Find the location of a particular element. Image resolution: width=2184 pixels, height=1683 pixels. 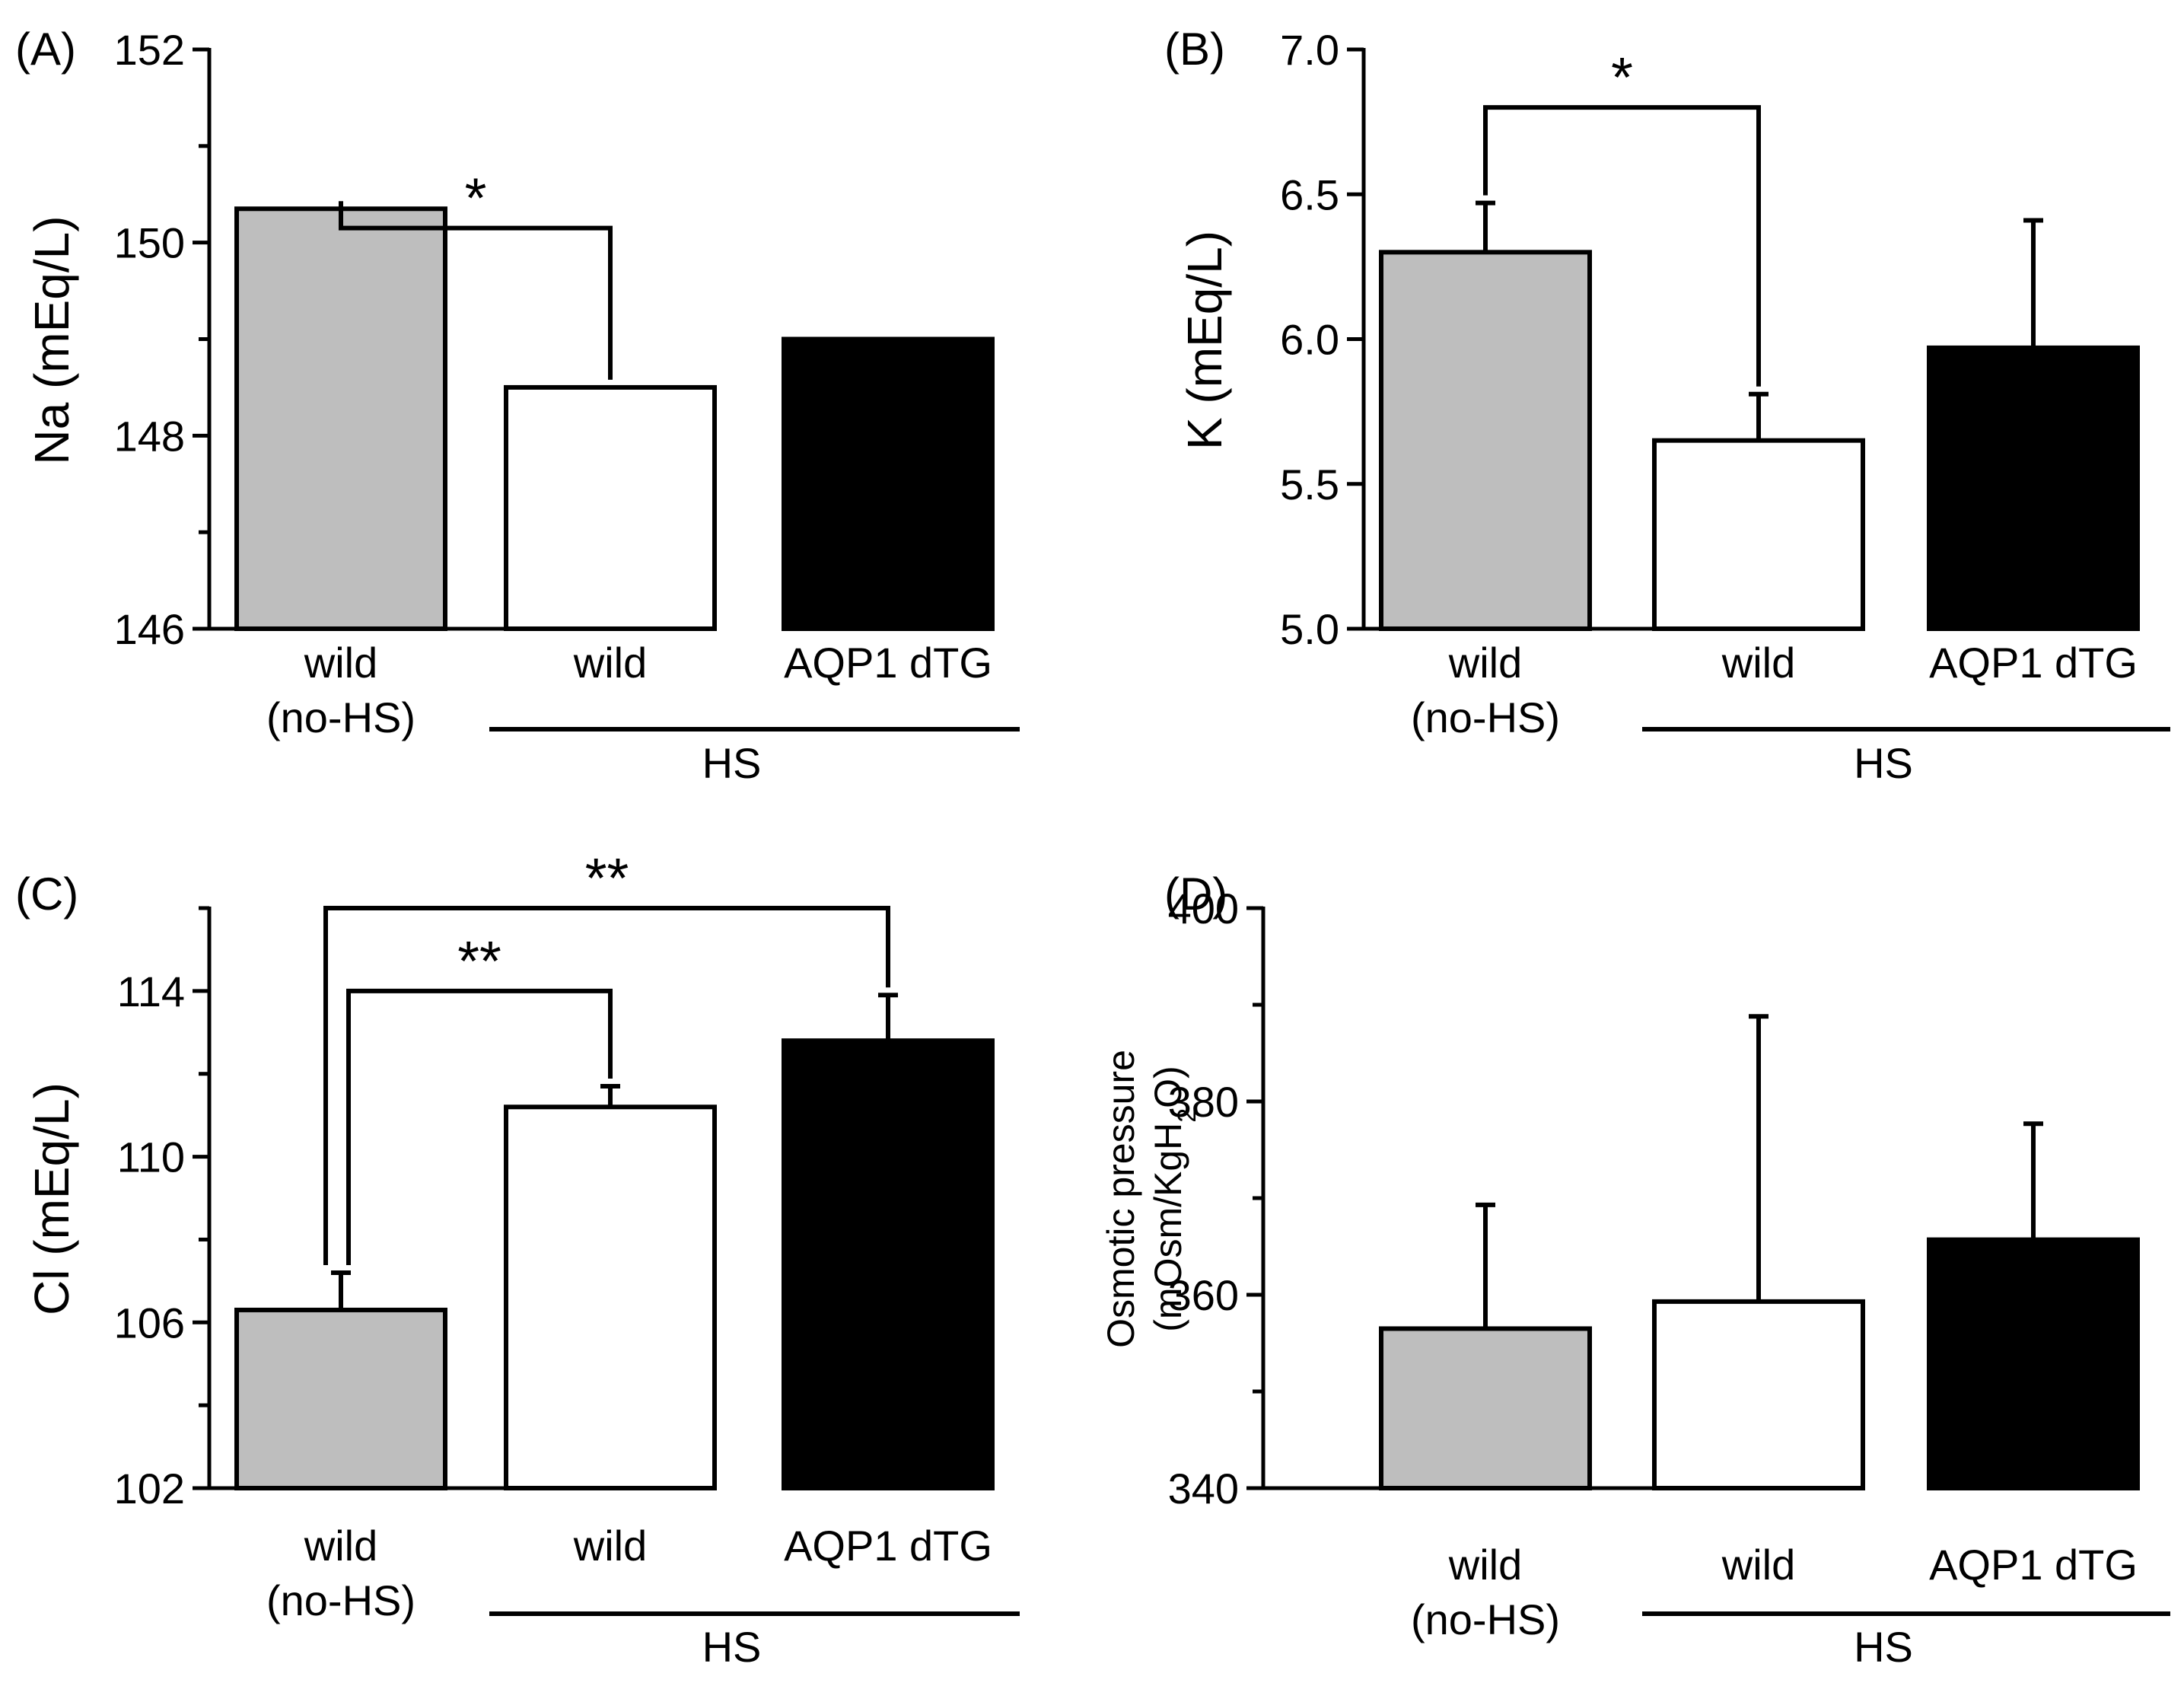

y-tick-label: 400 is located at coordinates (1203, 908).